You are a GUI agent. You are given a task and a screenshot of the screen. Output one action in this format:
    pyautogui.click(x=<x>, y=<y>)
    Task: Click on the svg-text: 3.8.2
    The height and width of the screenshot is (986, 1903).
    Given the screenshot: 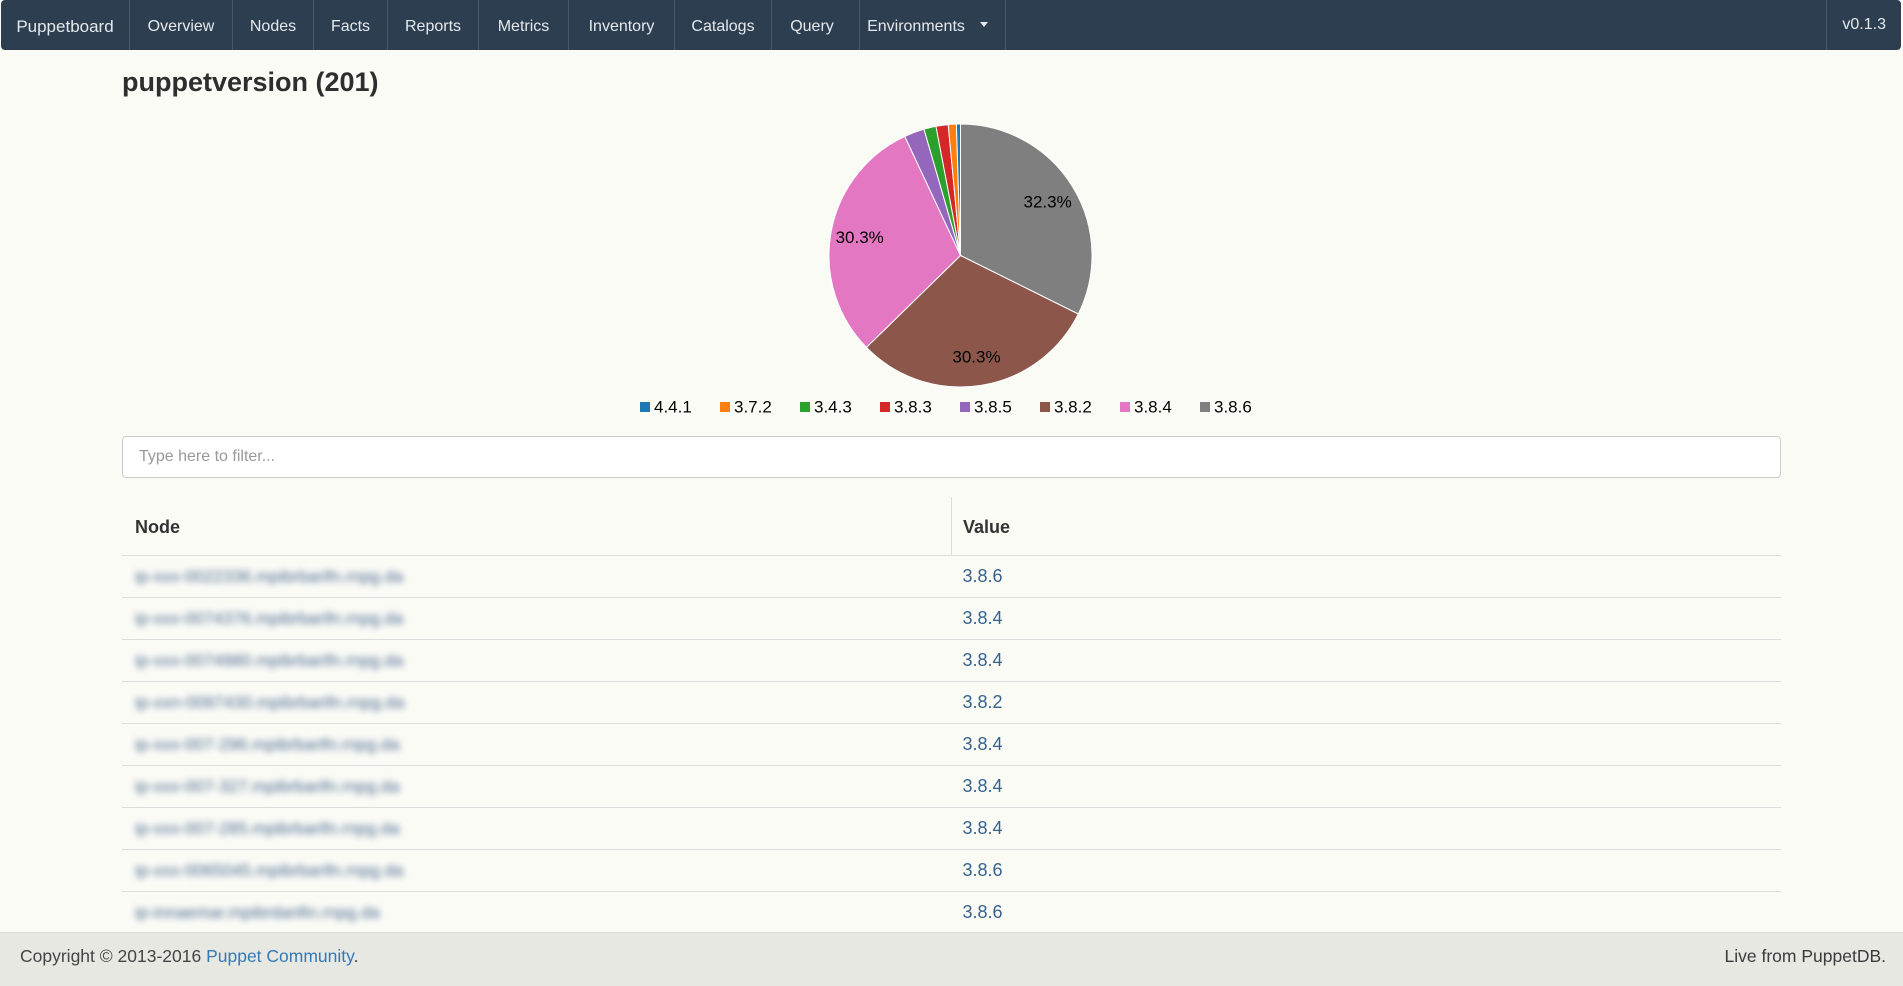 What is the action you would take?
    pyautogui.click(x=1073, y=407)
    